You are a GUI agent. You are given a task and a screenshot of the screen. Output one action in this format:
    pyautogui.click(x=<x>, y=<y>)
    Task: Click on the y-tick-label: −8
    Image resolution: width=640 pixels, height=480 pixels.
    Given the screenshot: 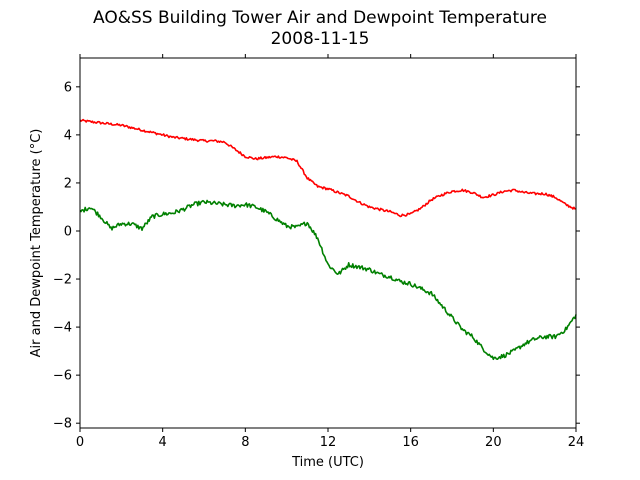 What is the action you would take?
    pyautogui.click(x=62, y=424)
    